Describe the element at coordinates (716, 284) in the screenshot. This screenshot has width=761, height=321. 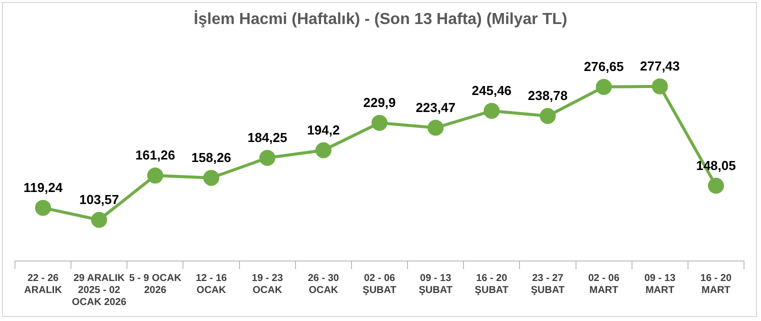
I see `x-tick-label: 16 - 20 MART` at that location.